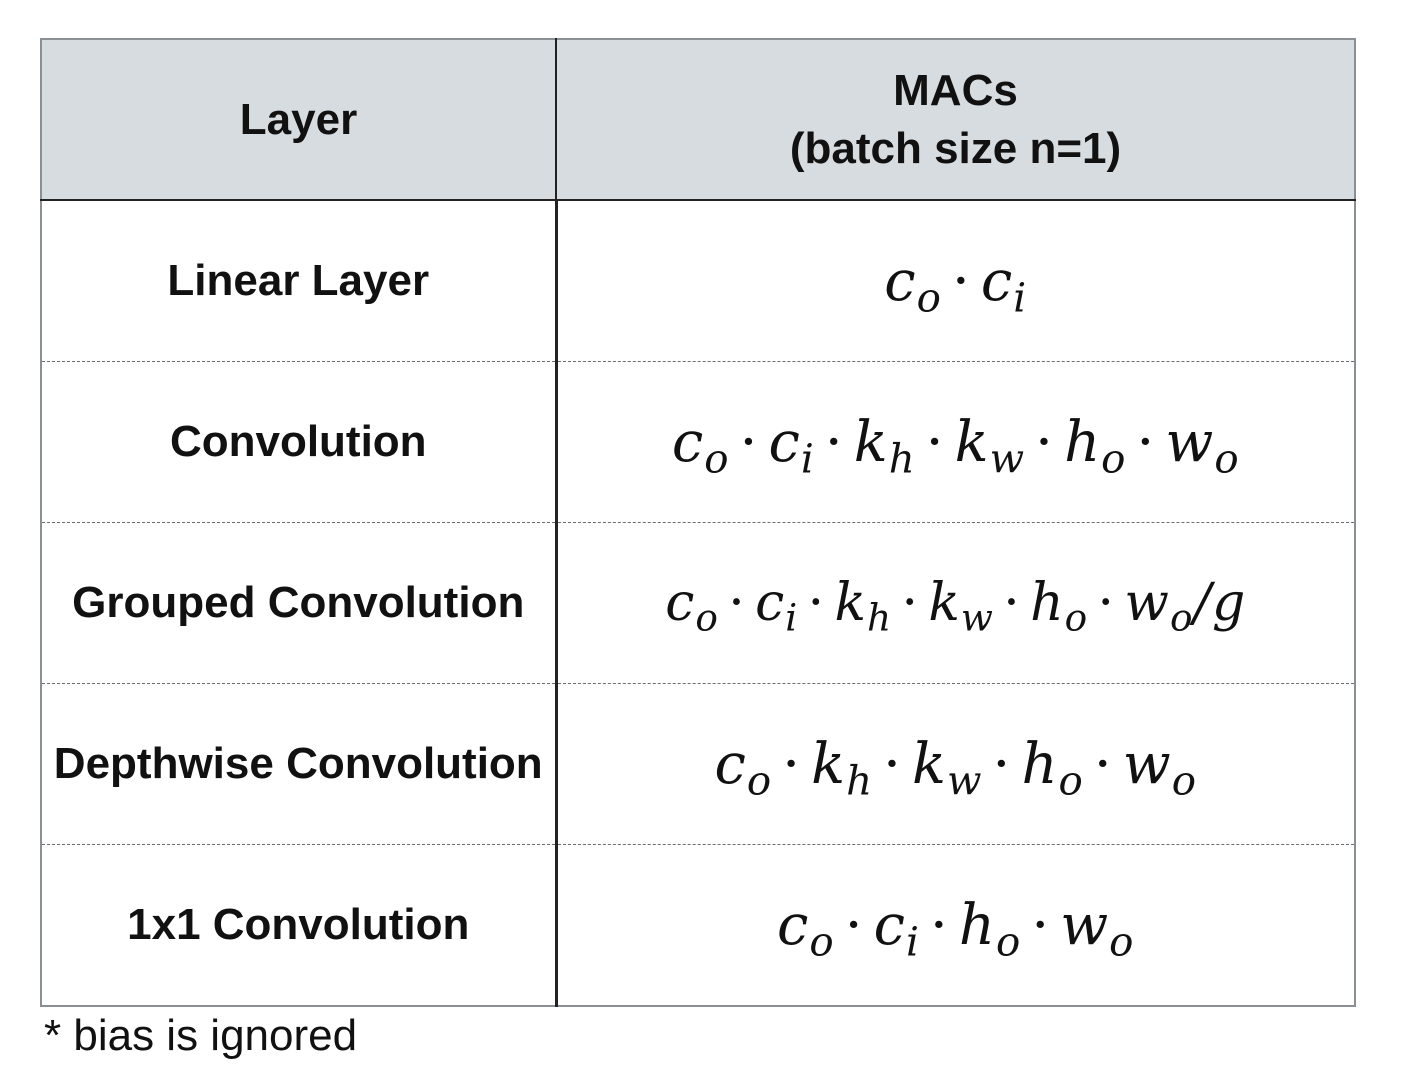 This screenshot has width=1408, height=1088. I want to click on macs-formula-linear: co · ci, so click(956, 284).